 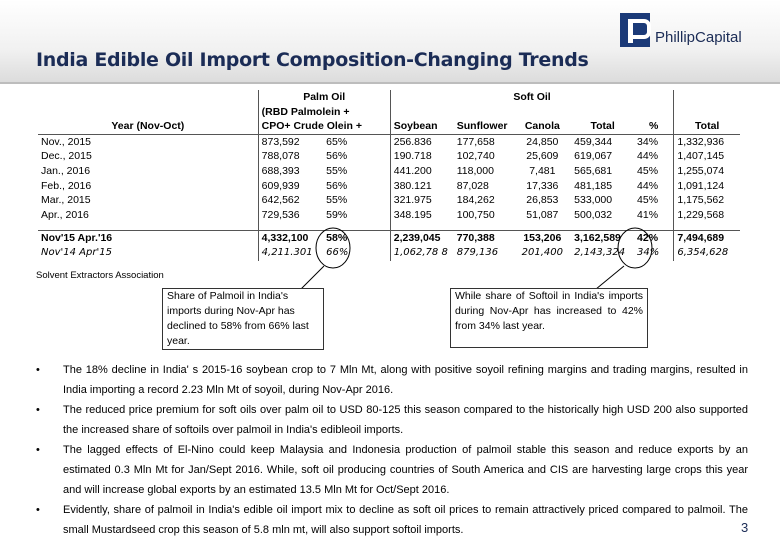 What do you see at coordinates (389, 226) in the screenshot?
I see `table-spacer-row` at bounding box center [389, 226].